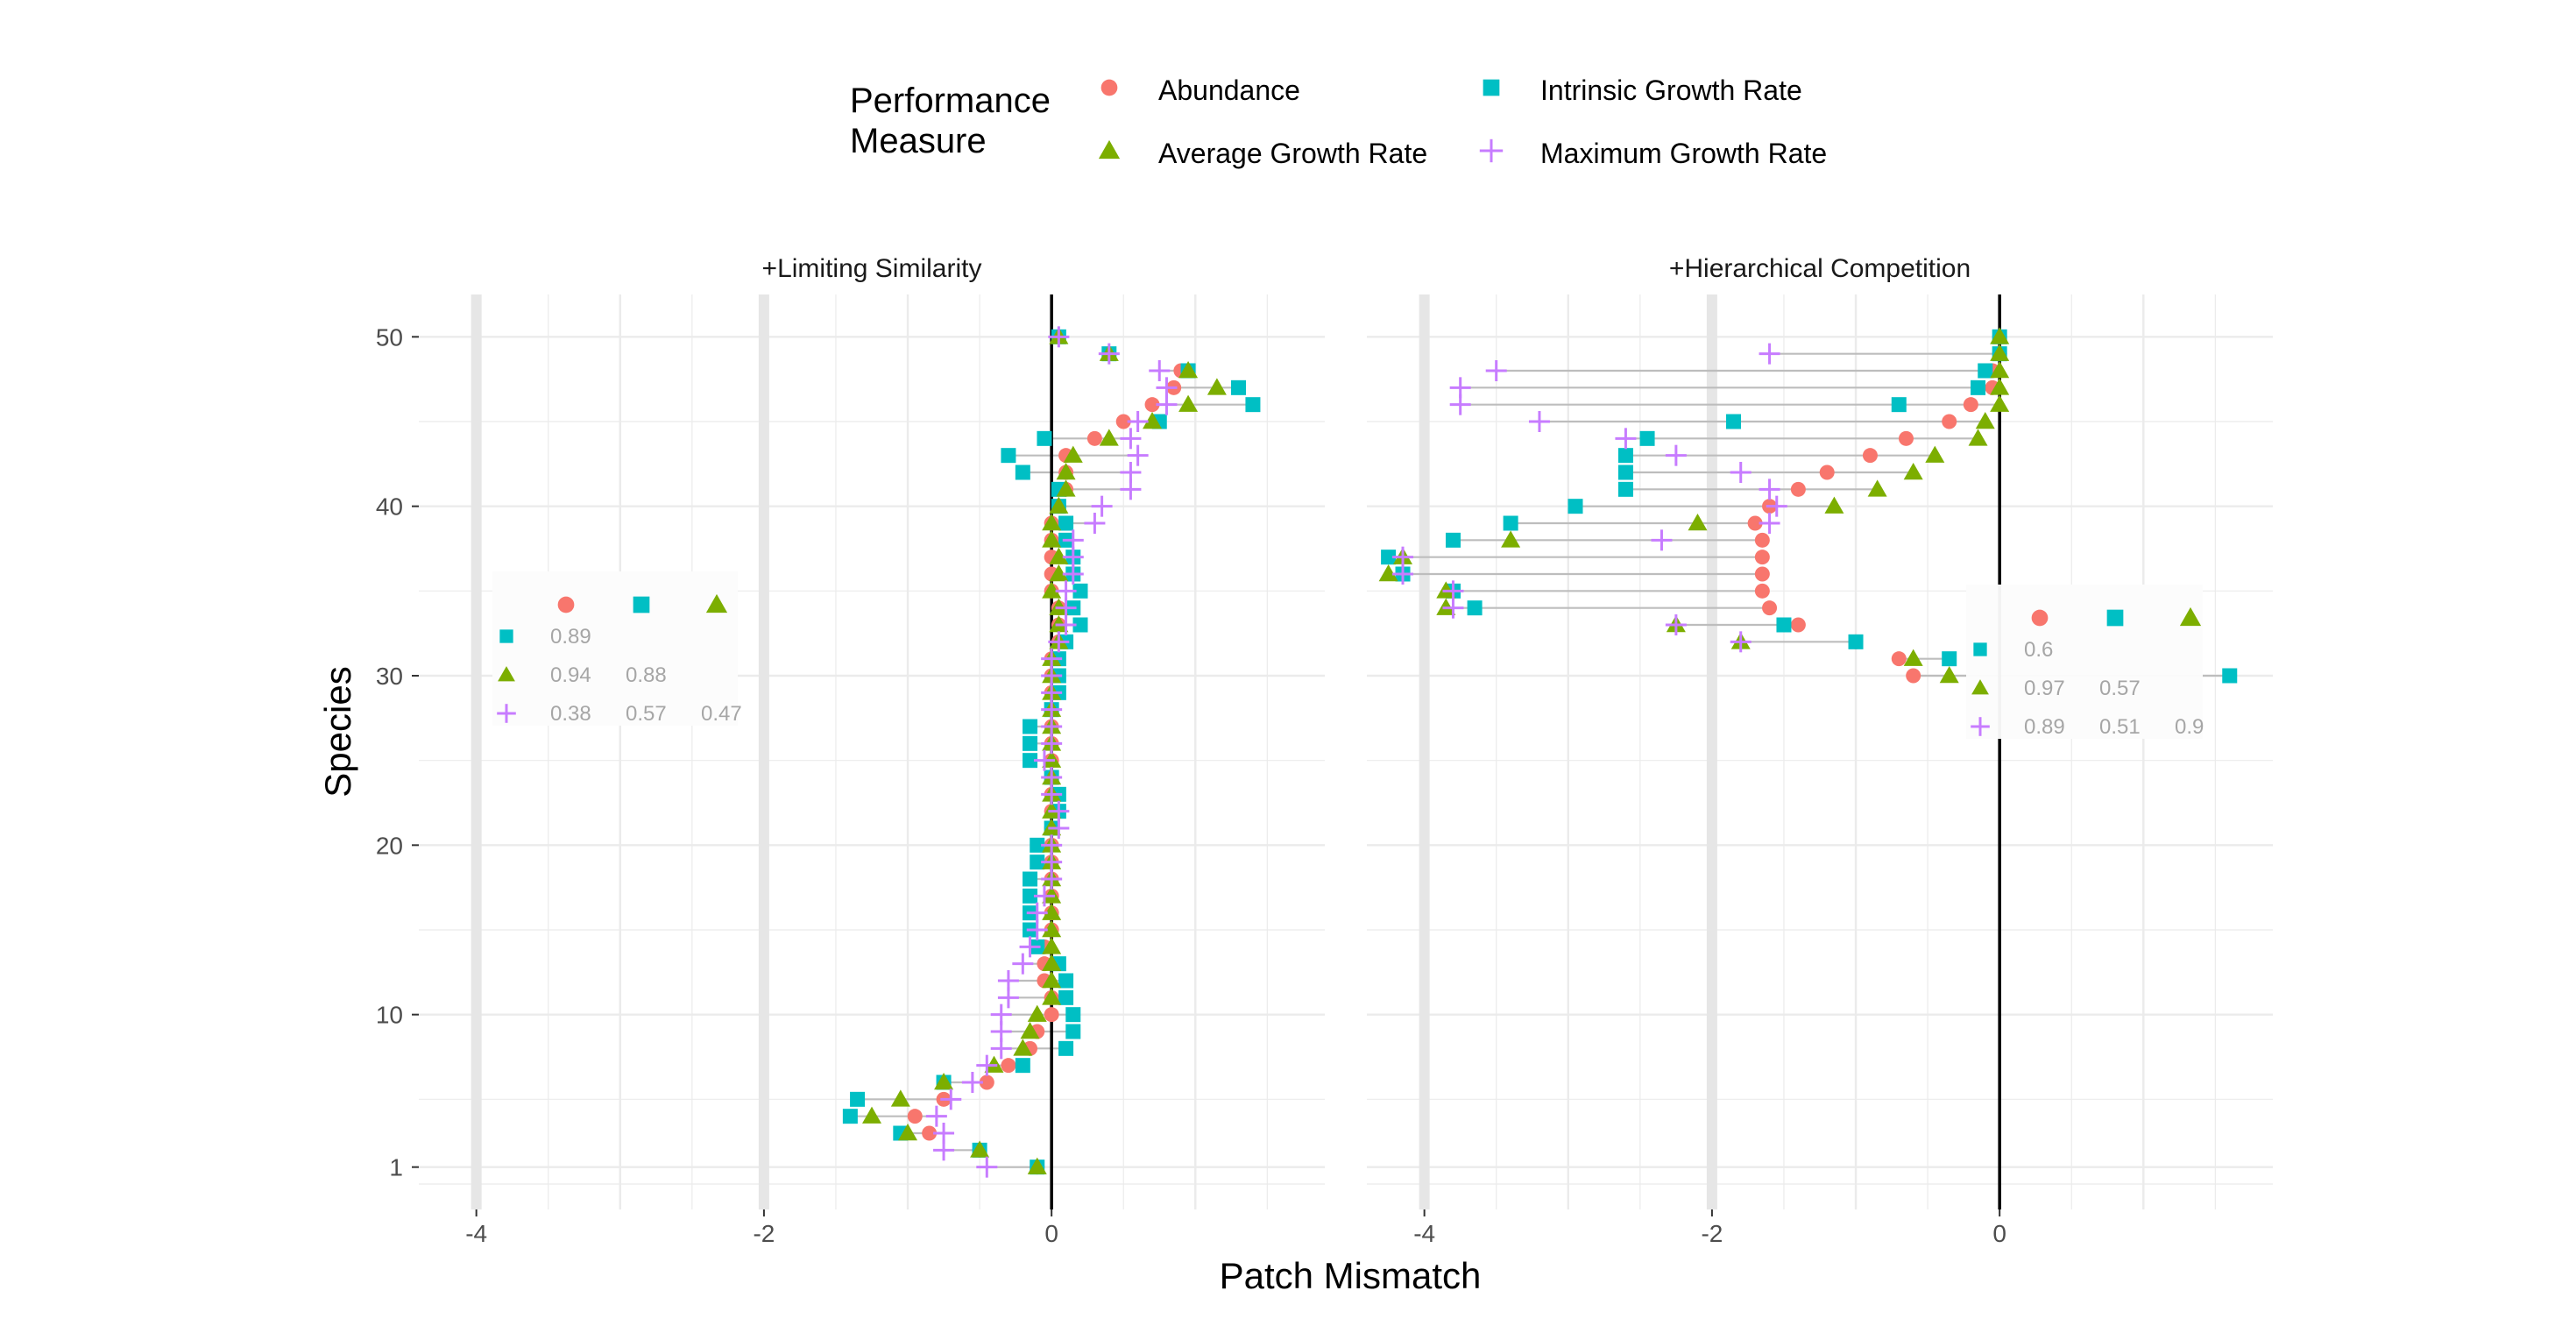 This screenshot has width=2576, height=1319. What do you see at coordinates (389, 676) in the screenshot?
I see `y-tick-label: 30` at bounding box center [389, 676].